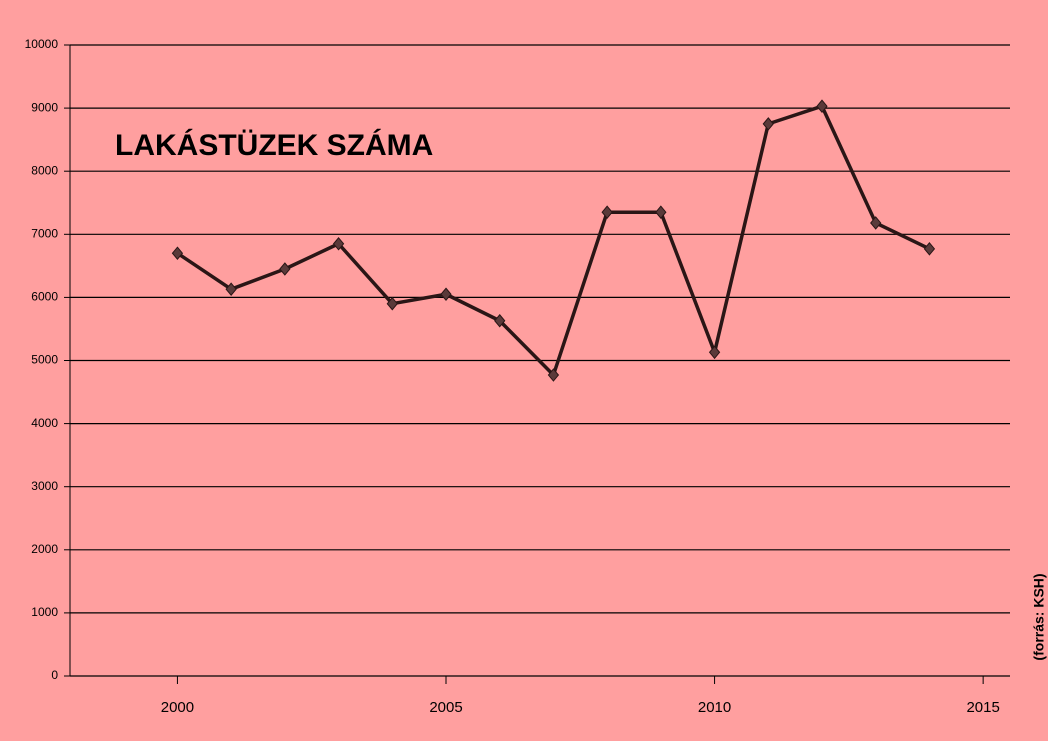 The height and width of the screenshot is (741, 1048). Describe the element at coordinates (274, 145) in the screenshot. I see `chart-title: LAKÁSTÜZEK SZÁMA` at that location.